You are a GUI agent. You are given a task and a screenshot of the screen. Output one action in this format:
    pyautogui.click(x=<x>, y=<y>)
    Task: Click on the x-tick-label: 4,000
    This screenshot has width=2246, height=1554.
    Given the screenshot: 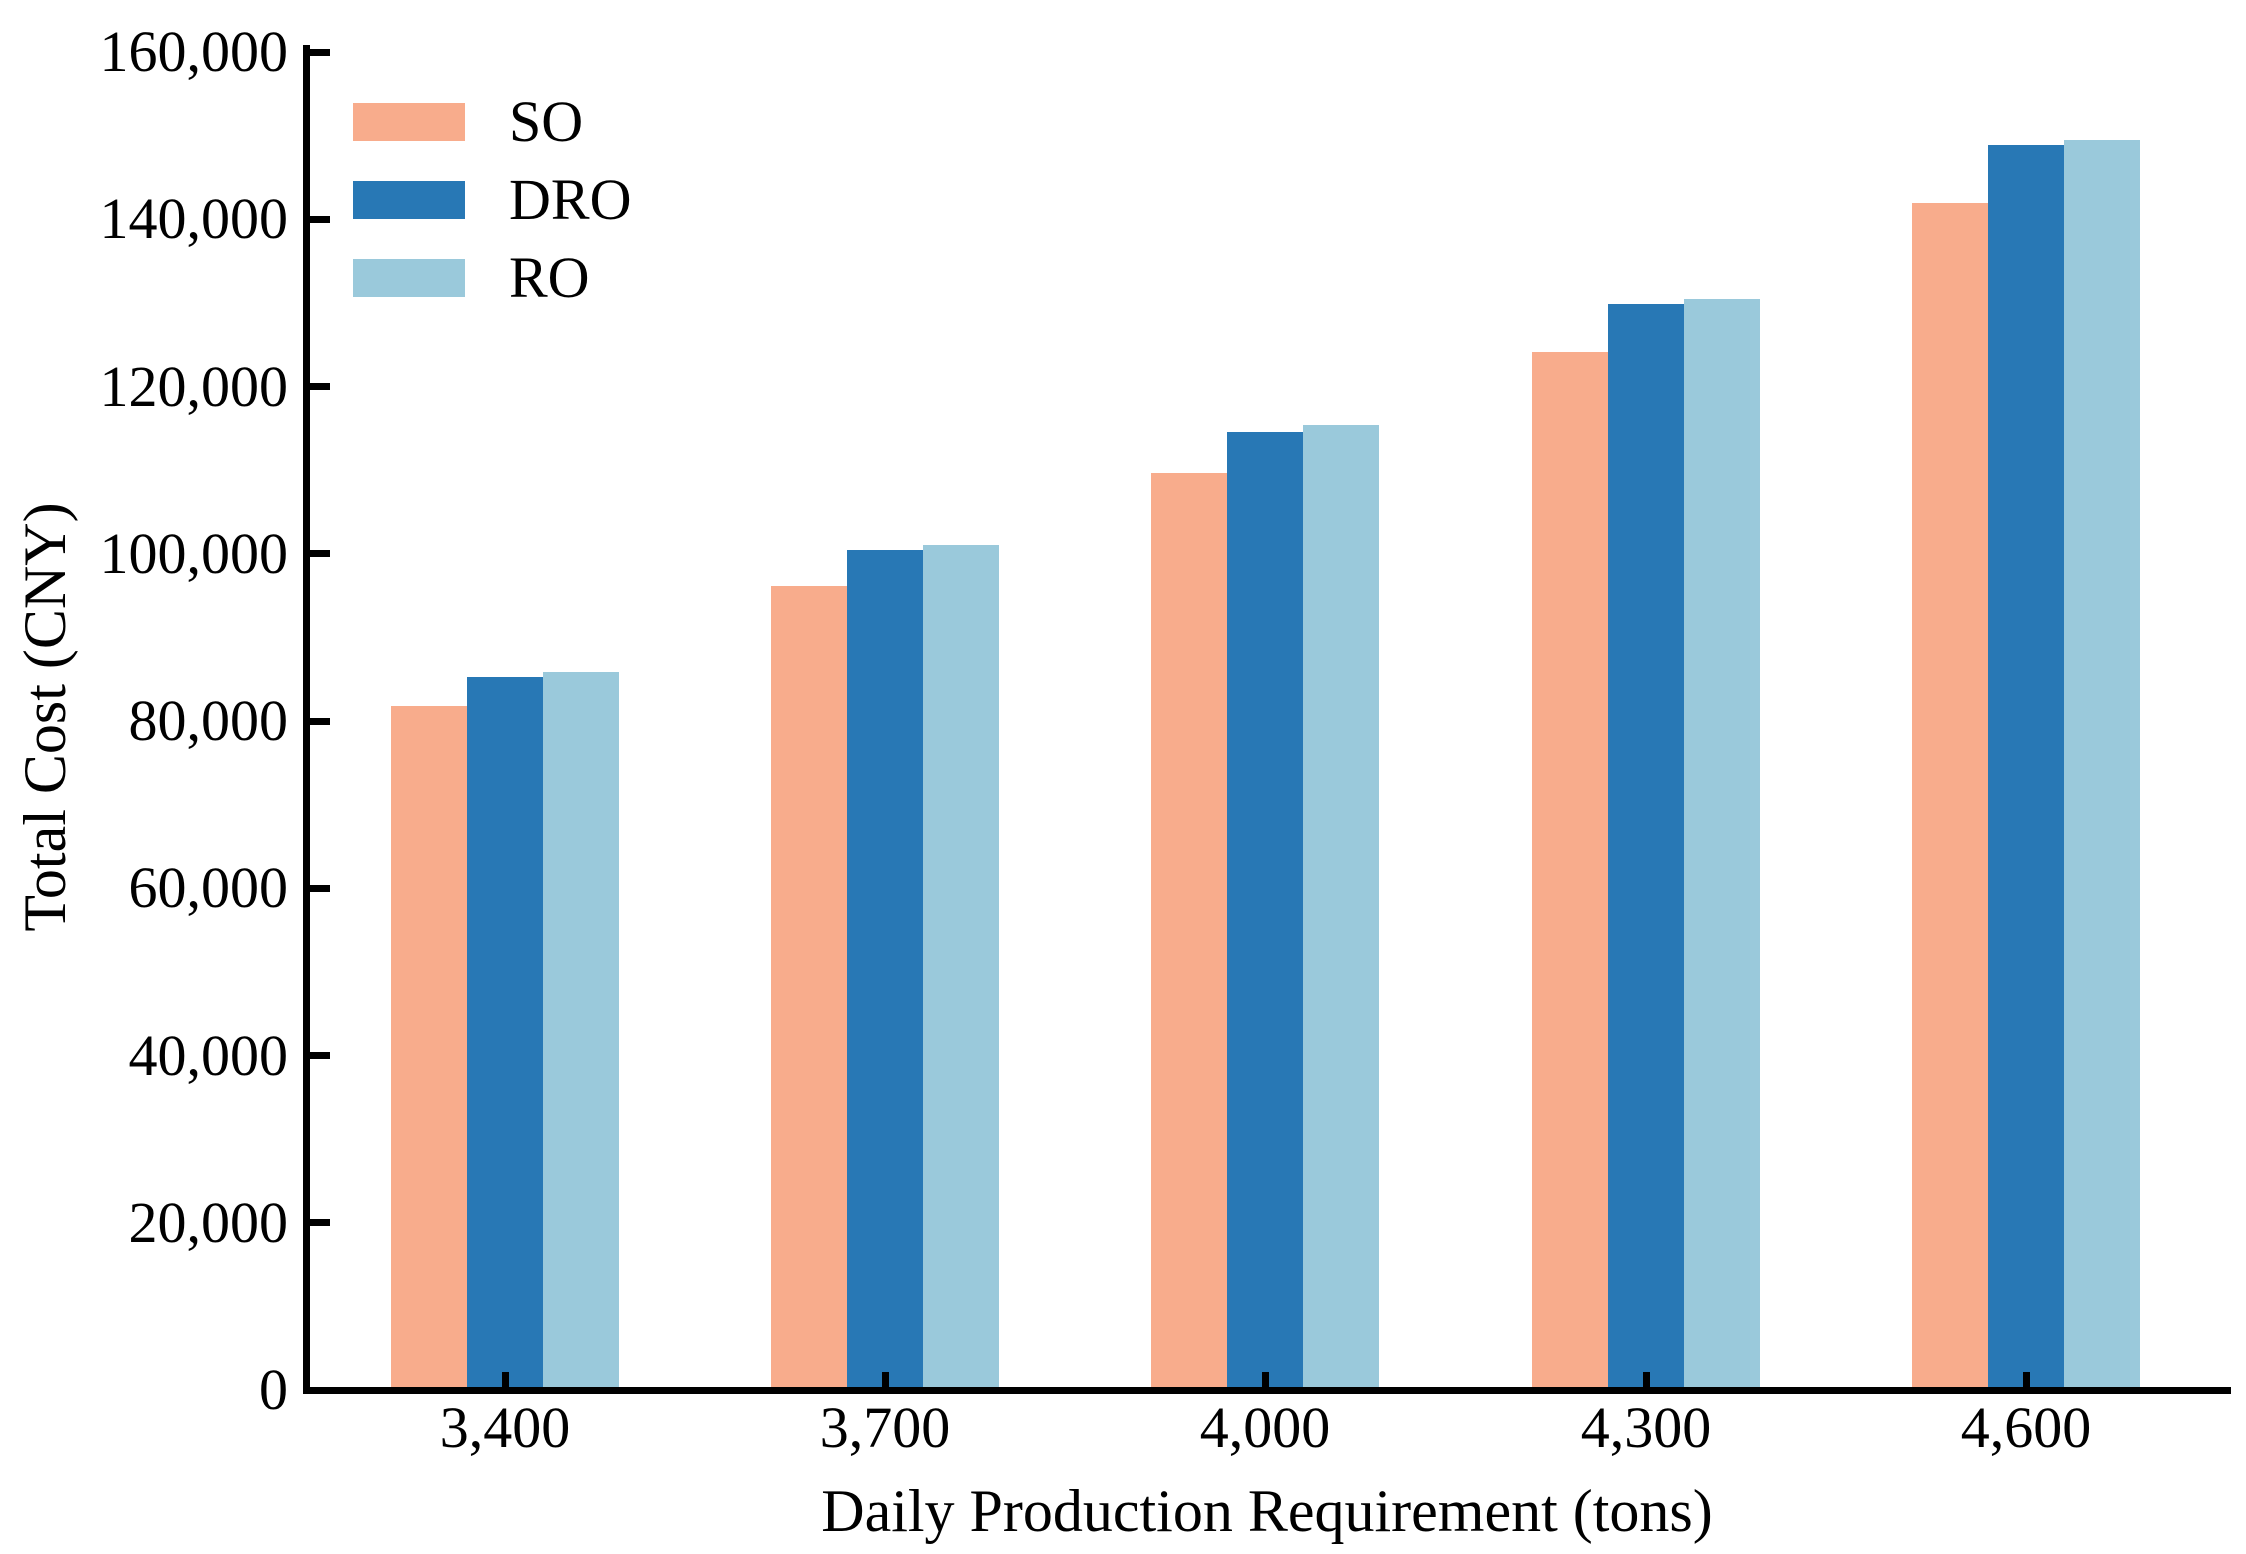 What is the action you would take?
    pyautogui.click(x=1265, y=1427)
    